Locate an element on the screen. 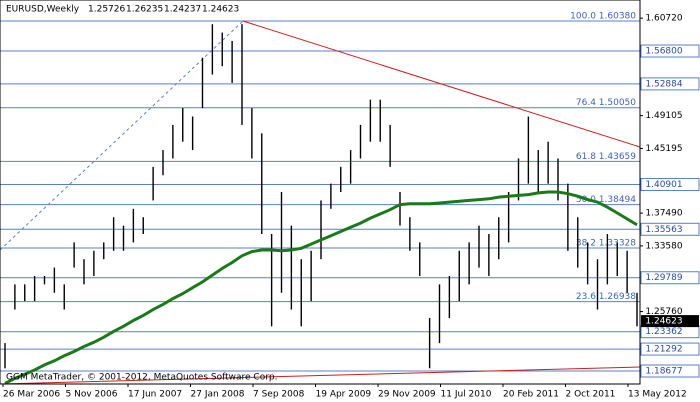  level-label: 1.40901 is located at coordinates (663, 185).